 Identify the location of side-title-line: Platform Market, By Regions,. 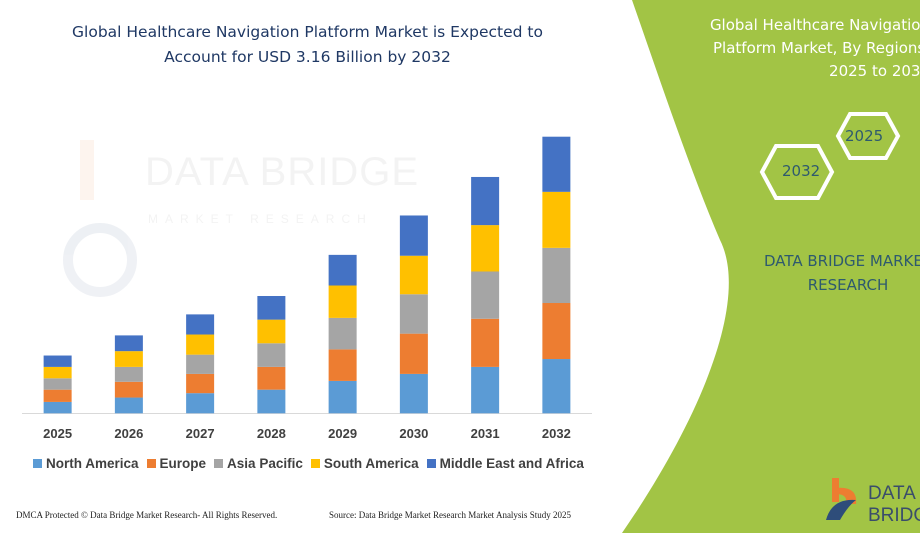
(816, 48).